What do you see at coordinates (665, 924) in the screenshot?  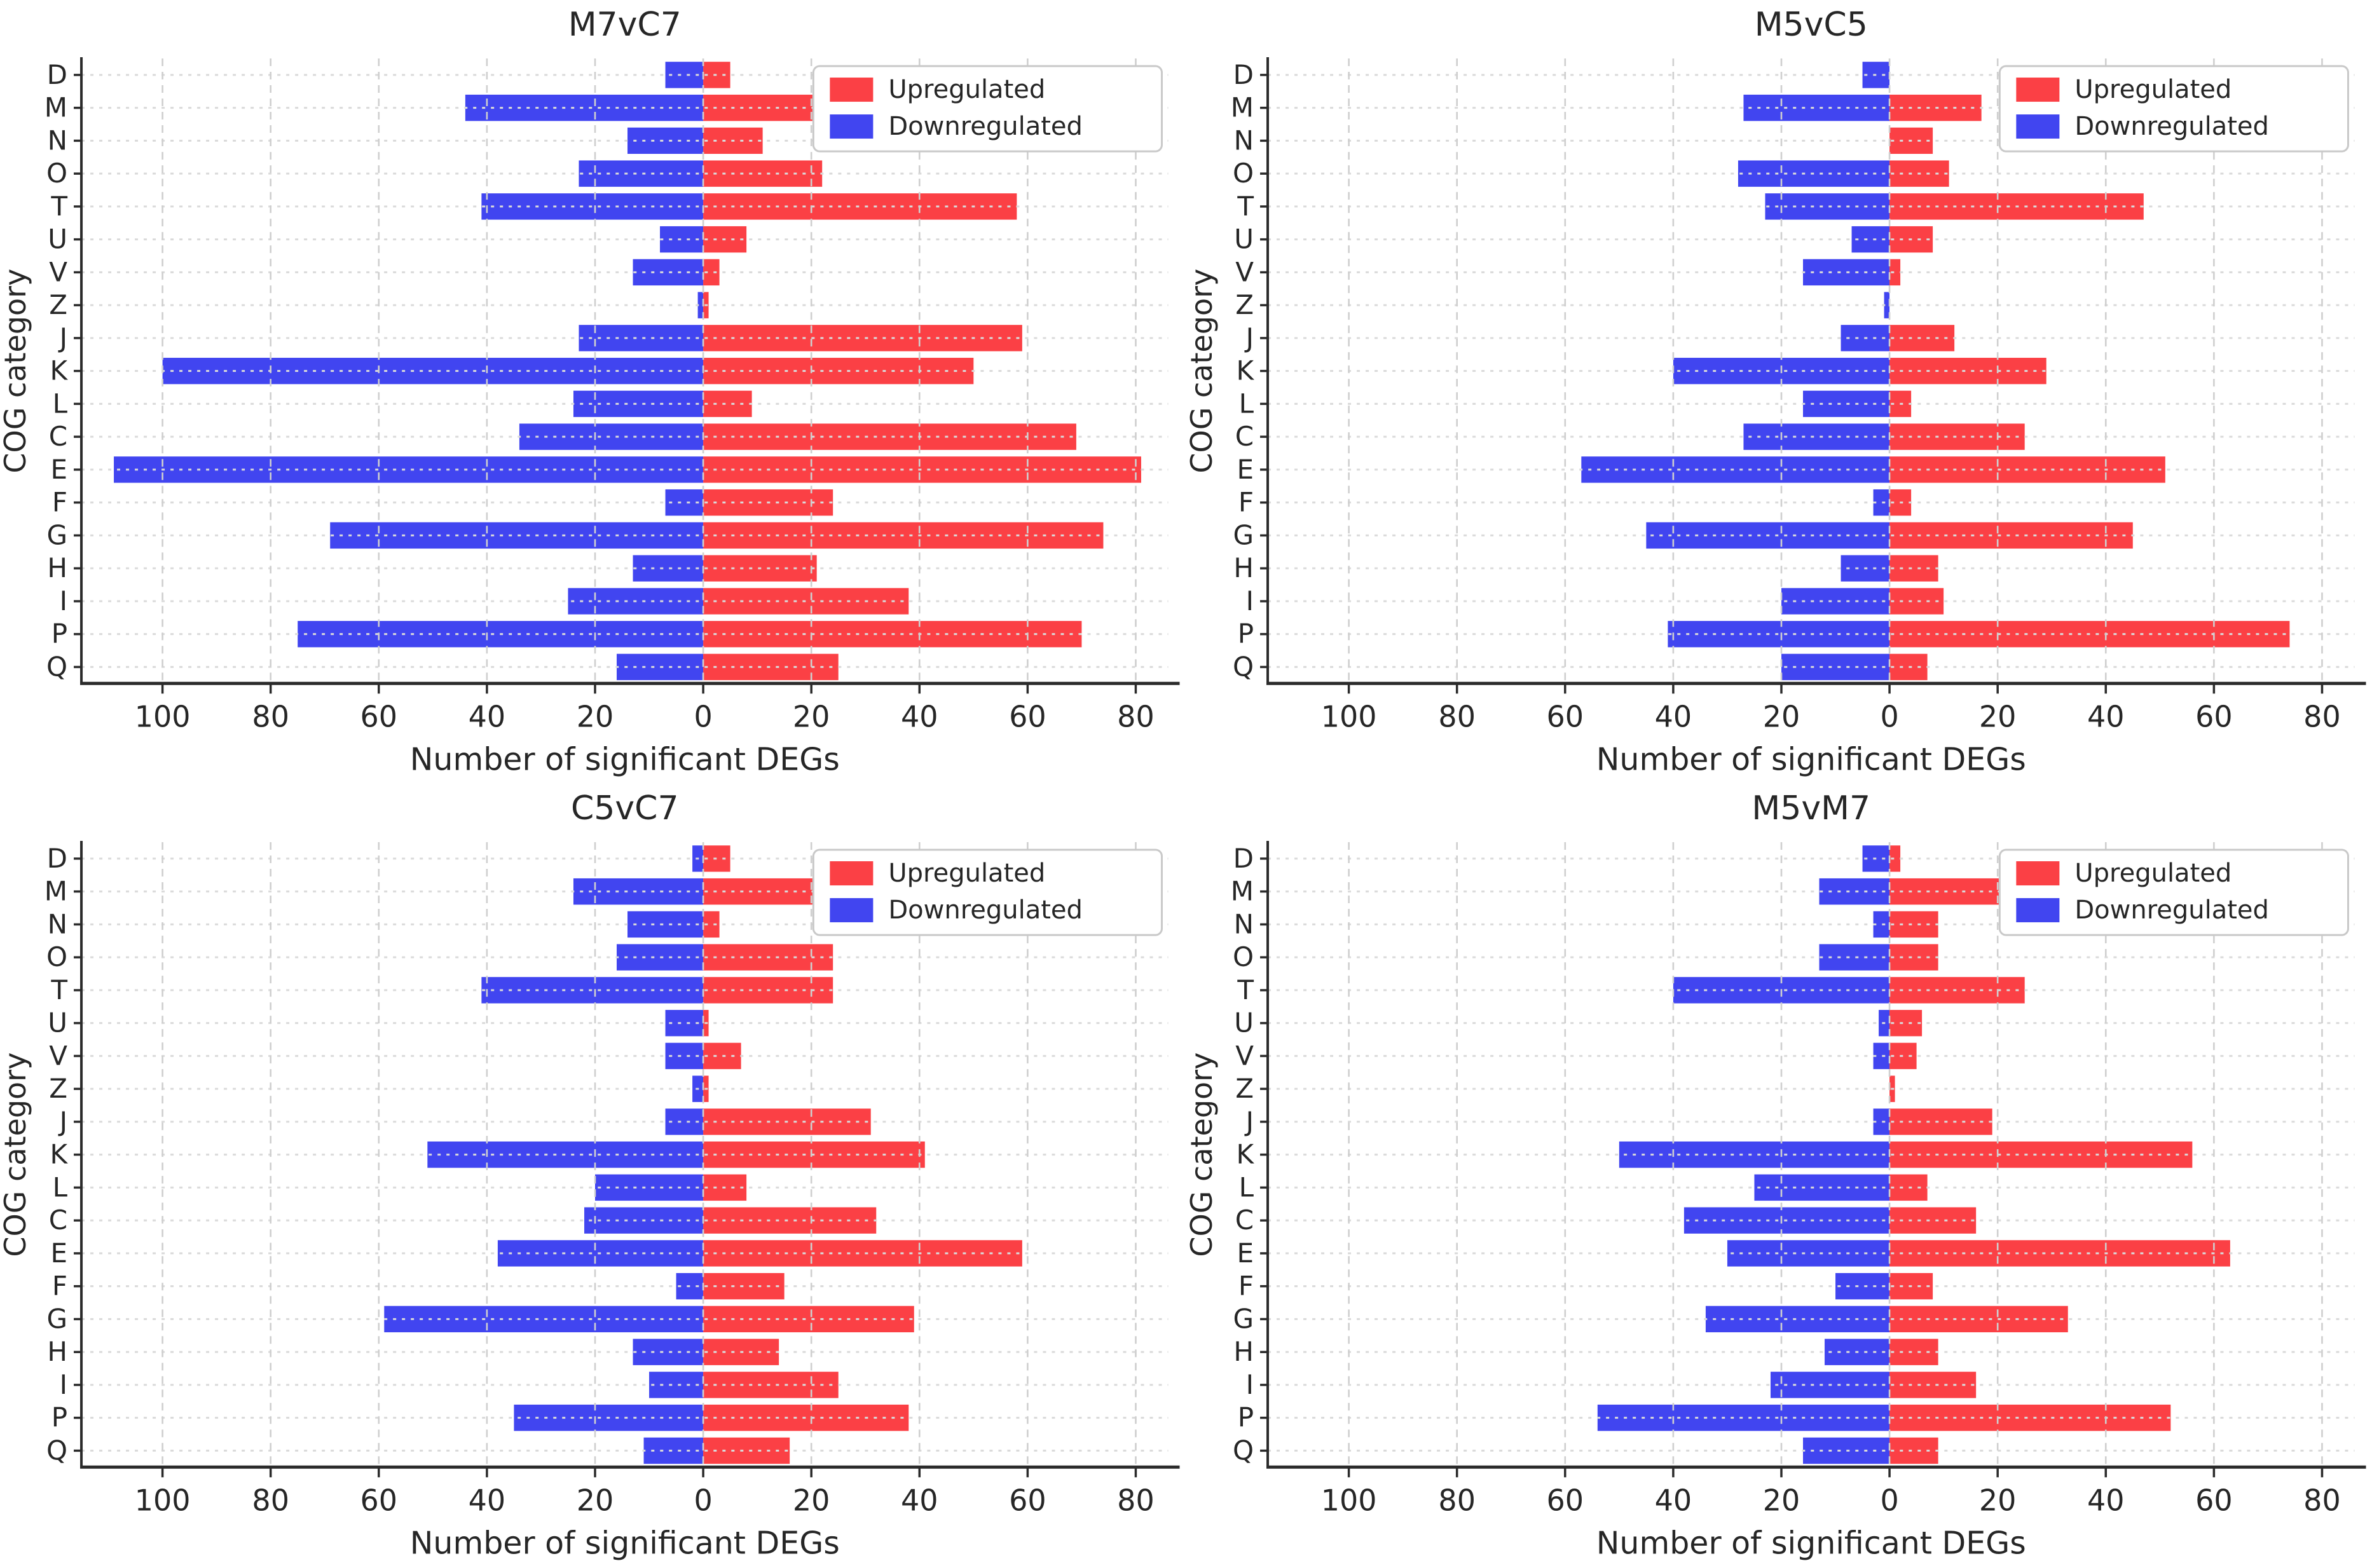 I see `bar-downregulated-N` at bounding box center [665, 924].